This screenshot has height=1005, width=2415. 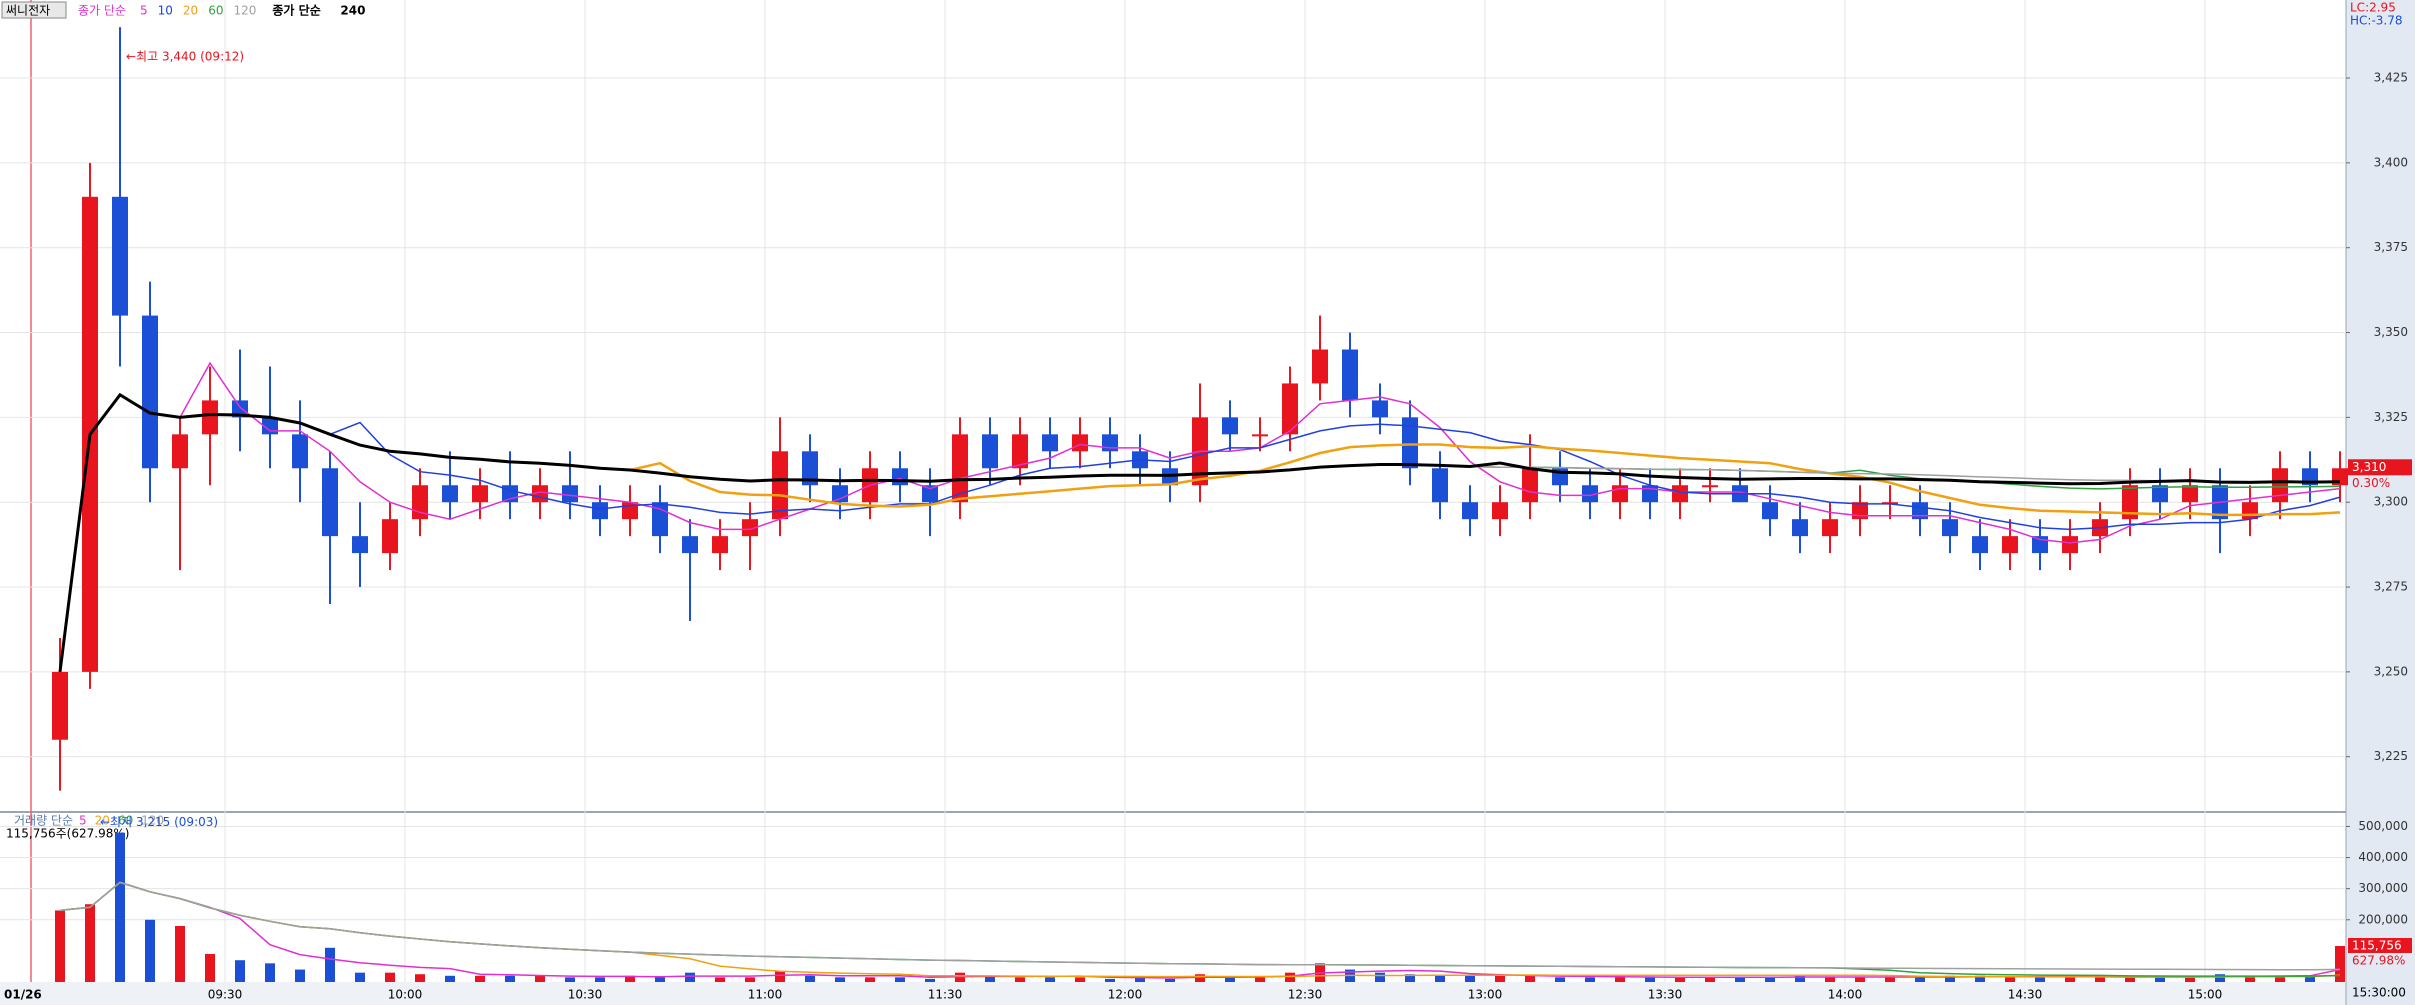 I want to click on legend-label: 거래량 단순, so click(x=43, y=821).